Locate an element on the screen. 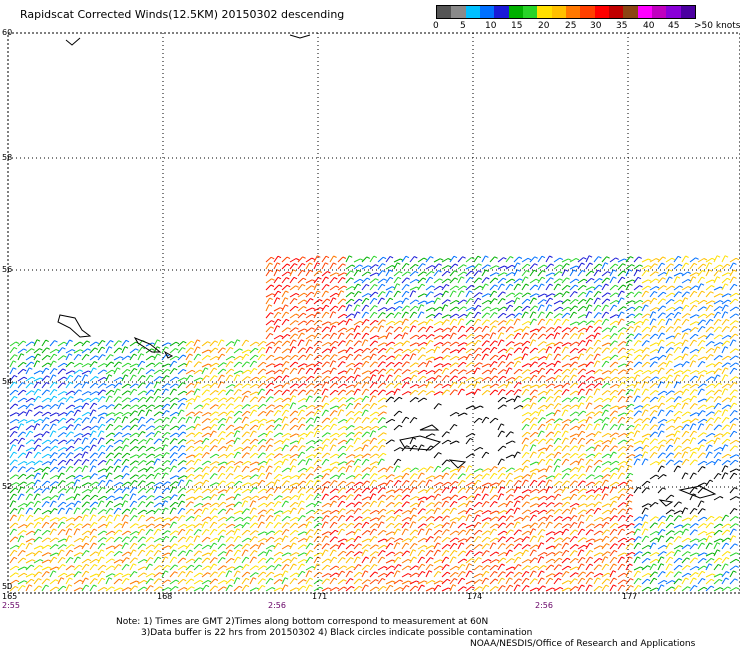  colorbar-label: 40 is located at coordinates (649, 26).